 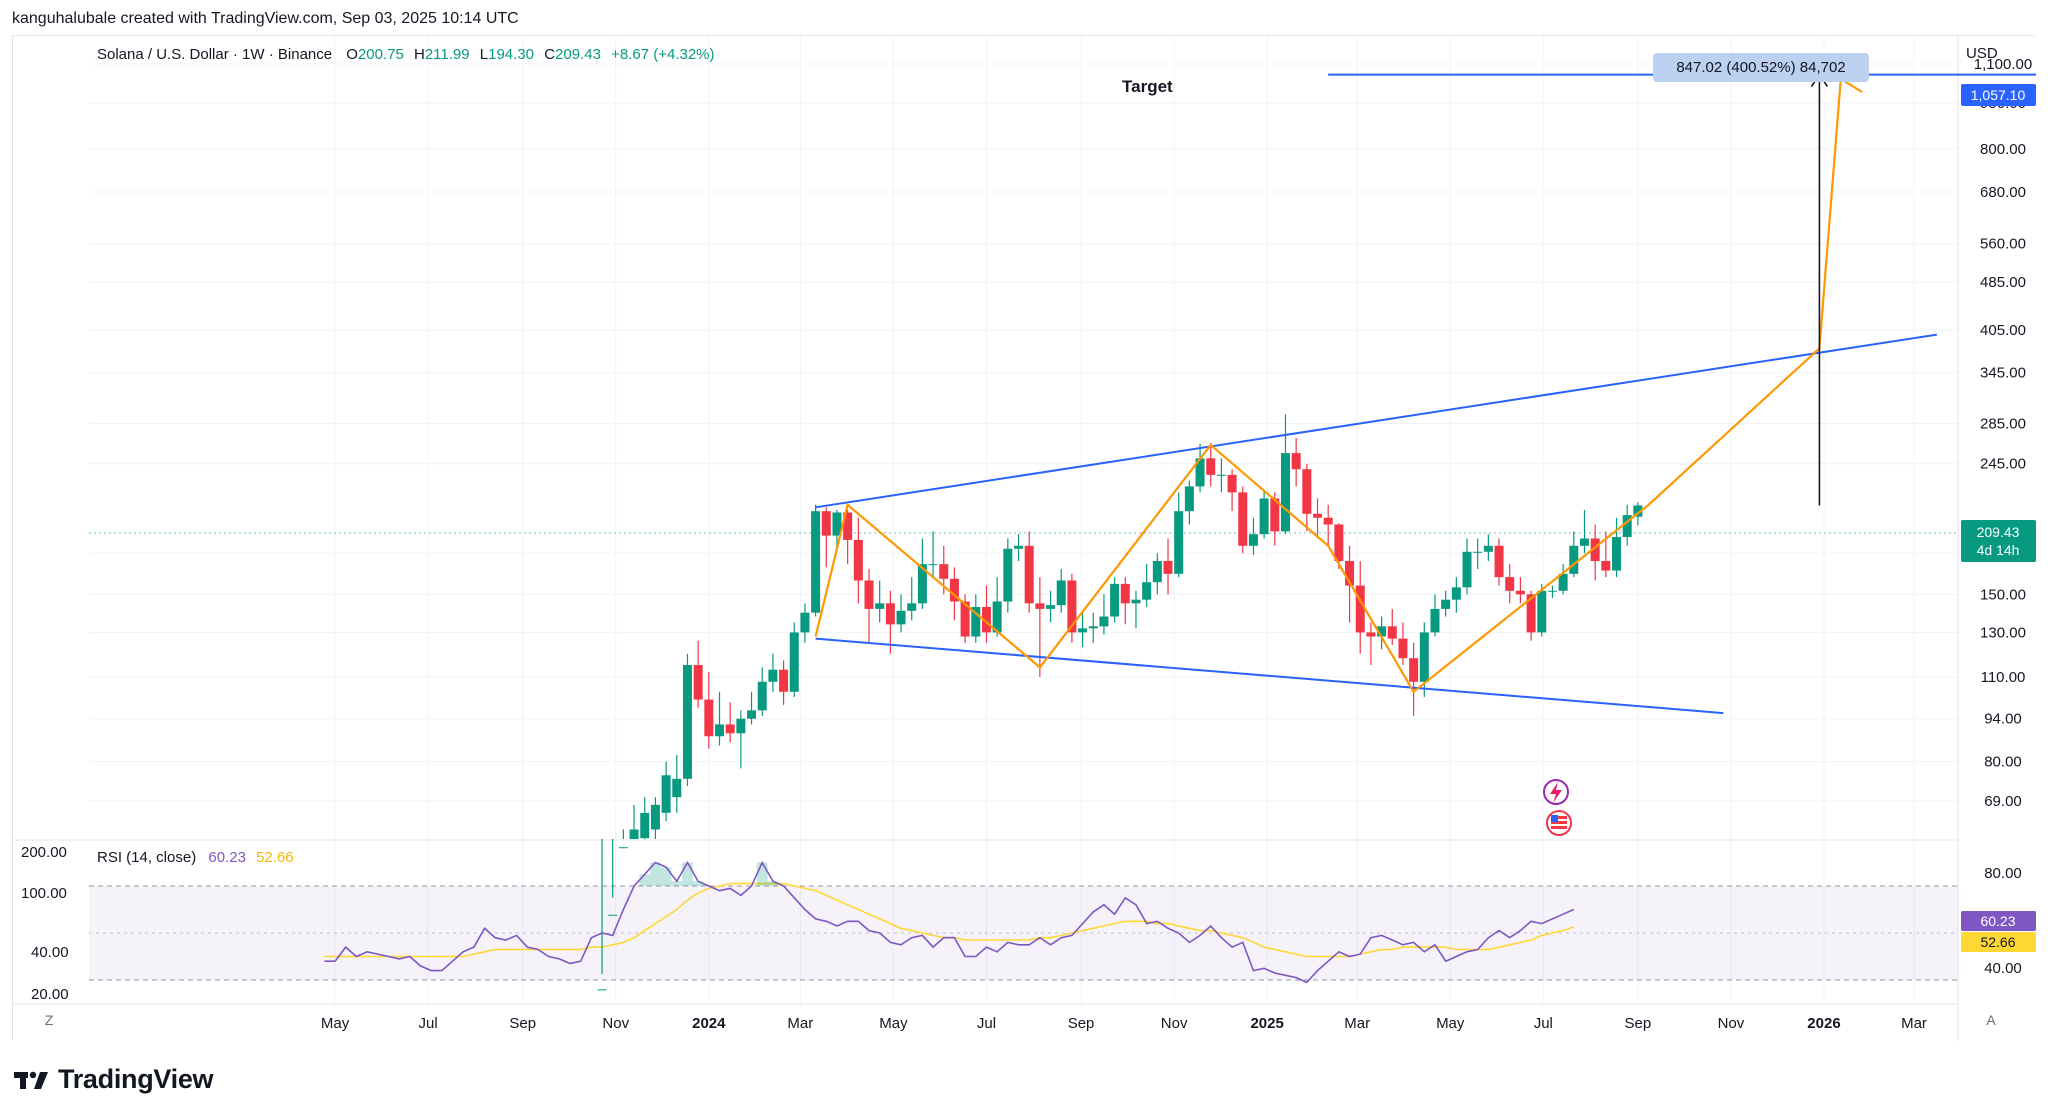 What do you see at coordinates (2003, 282) in the screenshot?
I see `price-tick-label: 485.00` at bounding box center [2003, 282].